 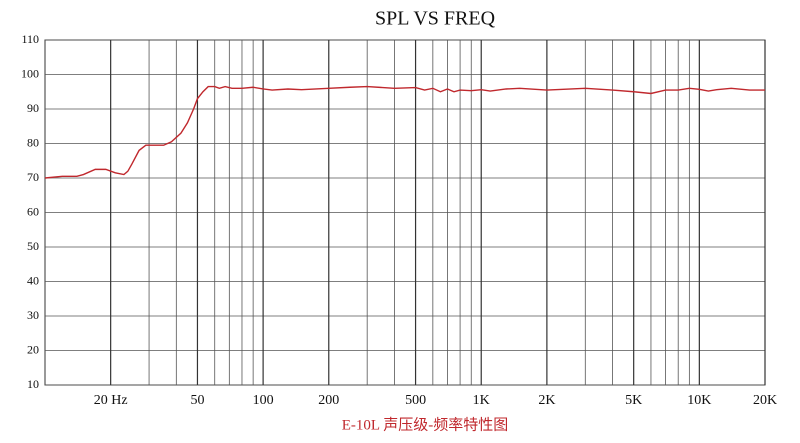 I want to click on y-tick-label: 80, so click(x=33, y=142).